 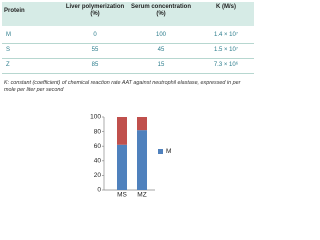 I want to click on column-header: Serum concentration (%), so click(x=160, y=10).